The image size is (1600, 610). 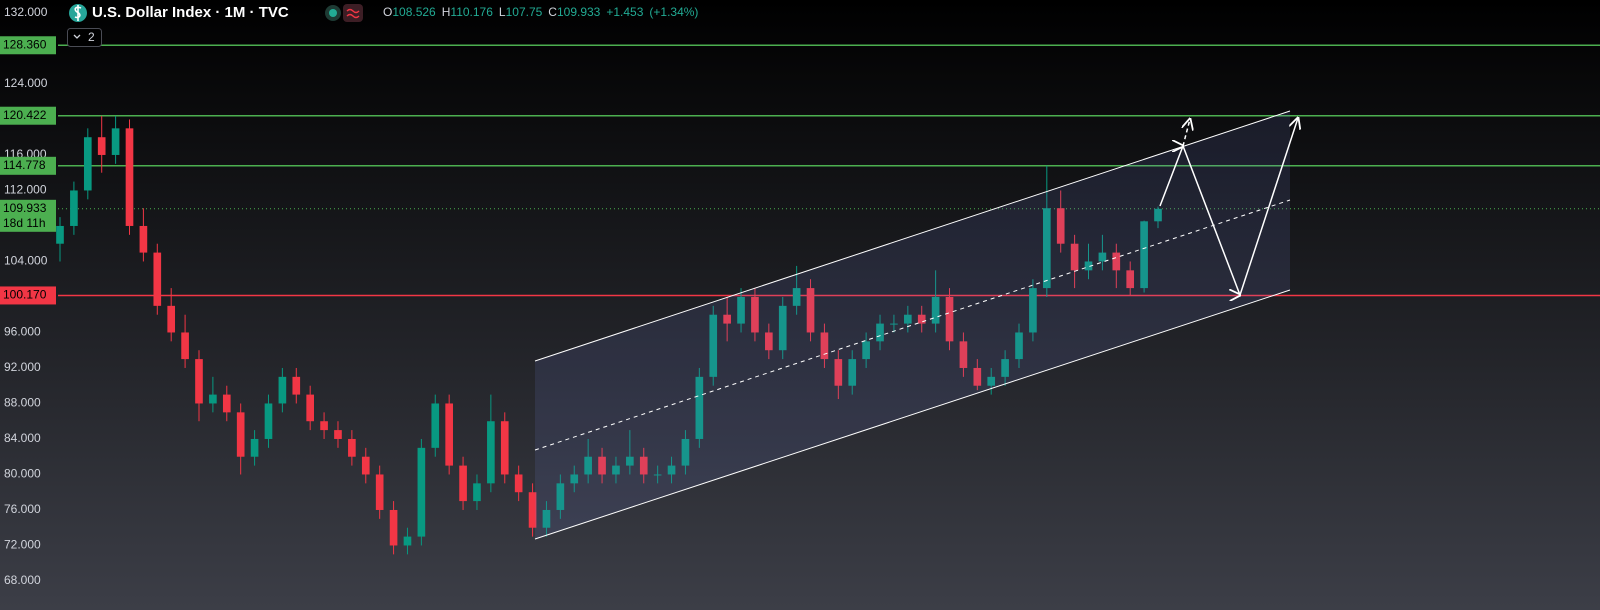 I want to click on chevron, so click(x=77, y=36).